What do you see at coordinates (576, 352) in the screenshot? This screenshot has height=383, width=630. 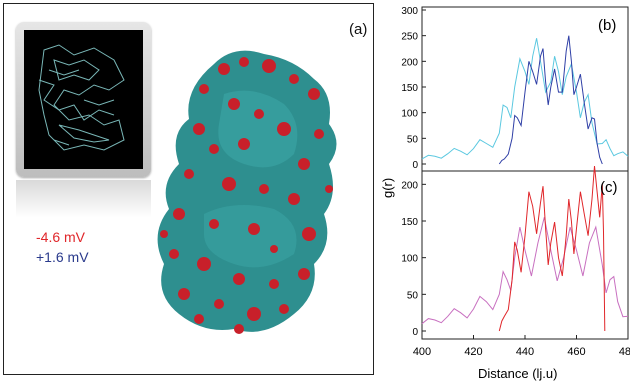 I see `x-tick-label: 460` at bounding box center [576, 352].